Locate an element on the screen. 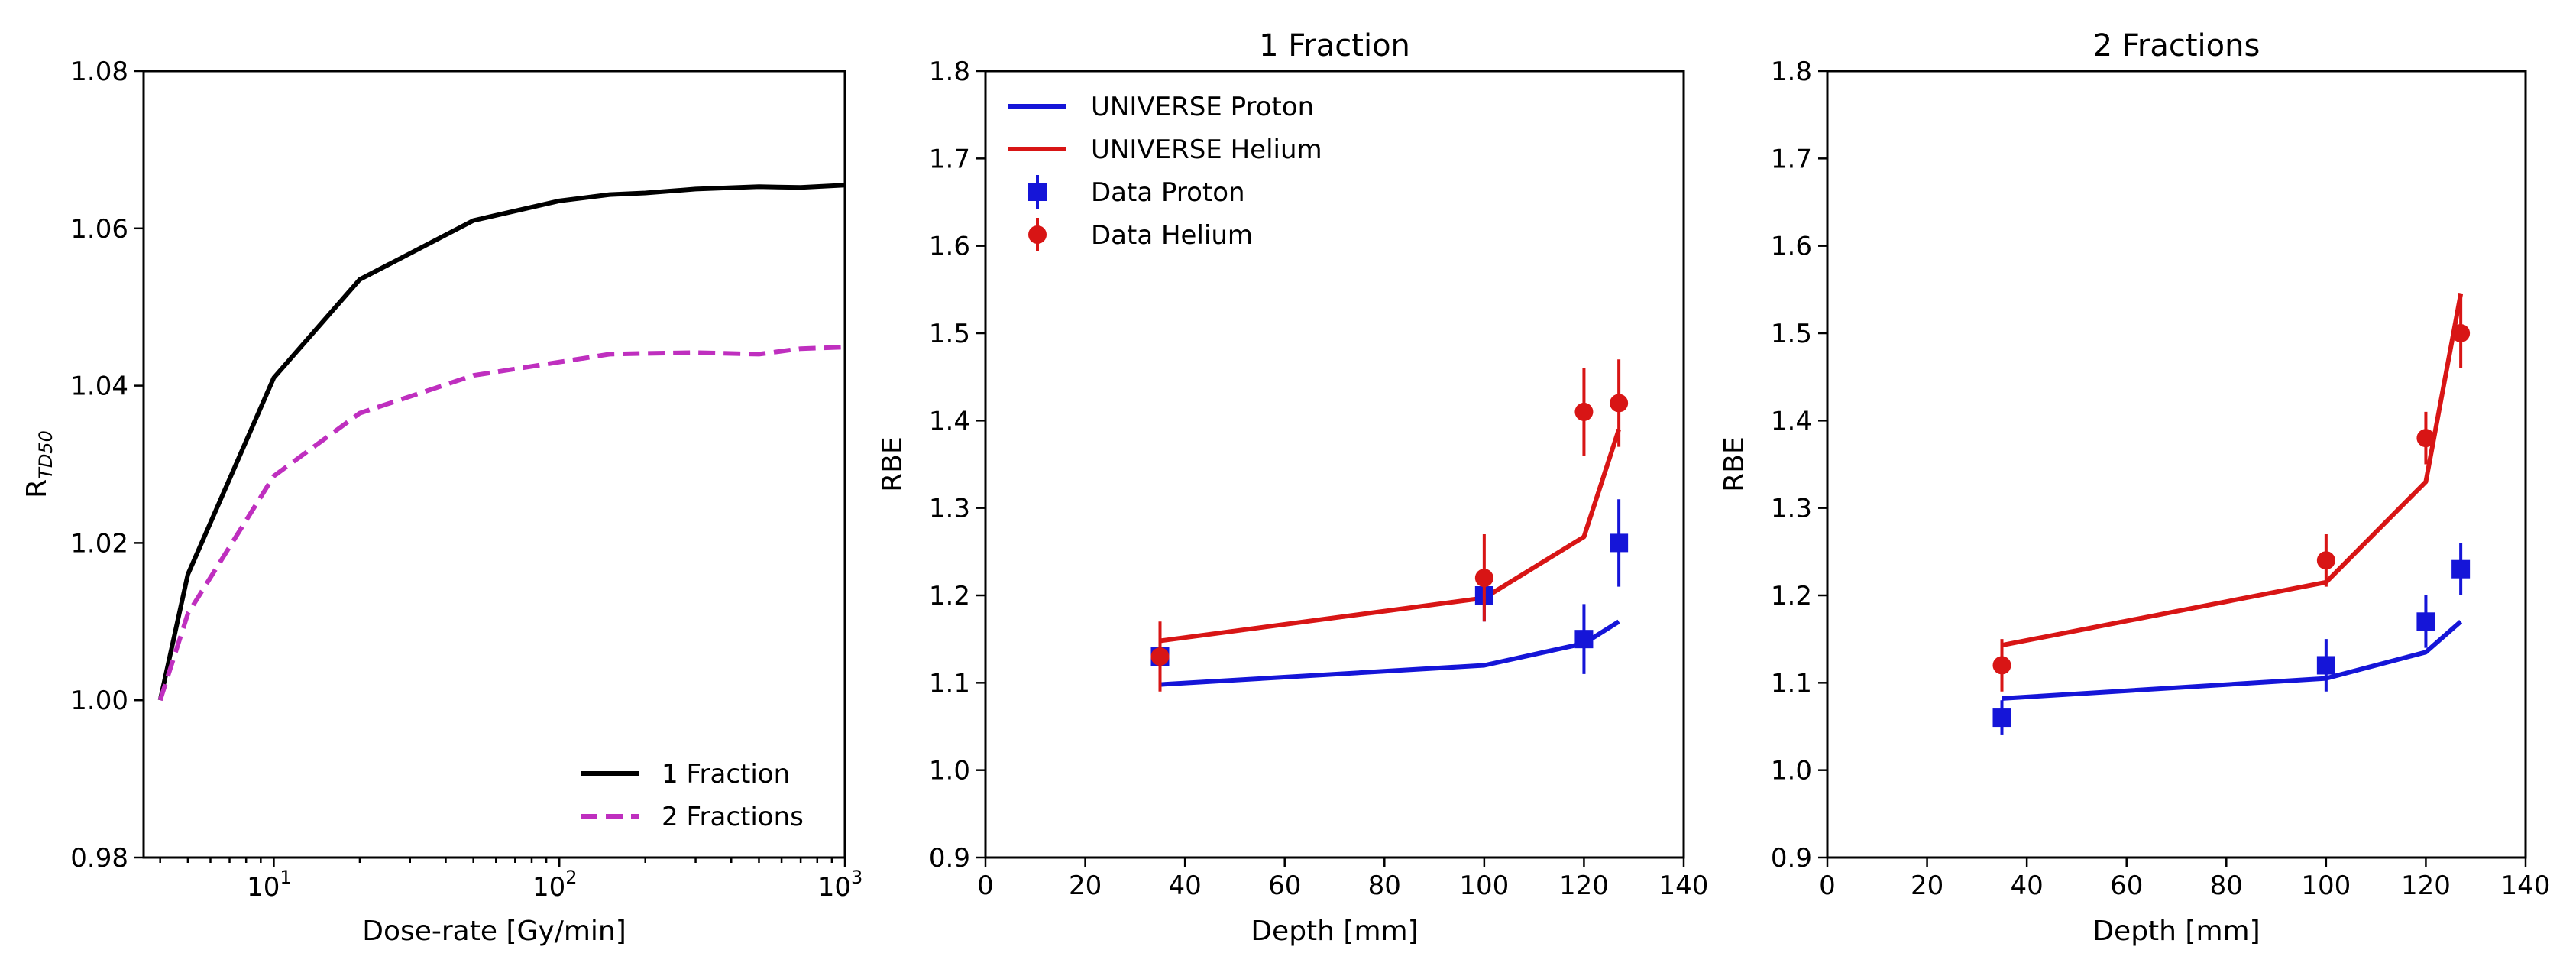  legend-label: 2 Fractions is located at coordinates (733, 817).